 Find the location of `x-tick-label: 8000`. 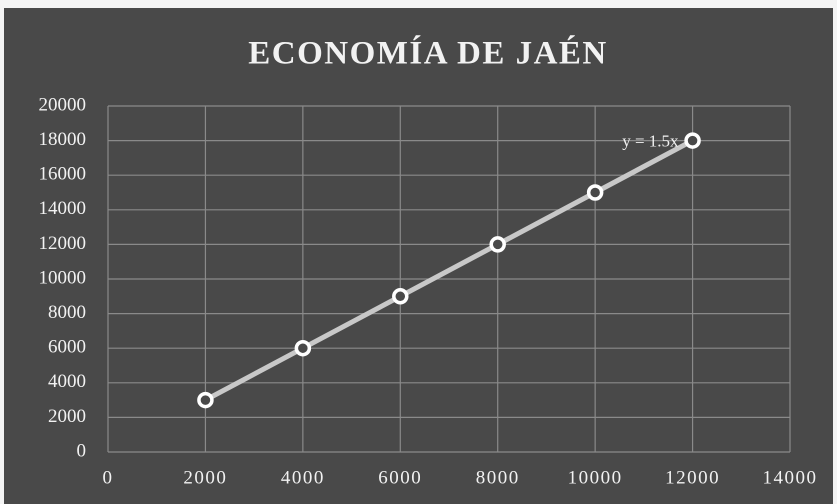

x-tick-label: 8000 is located at coordinates (498, 477).